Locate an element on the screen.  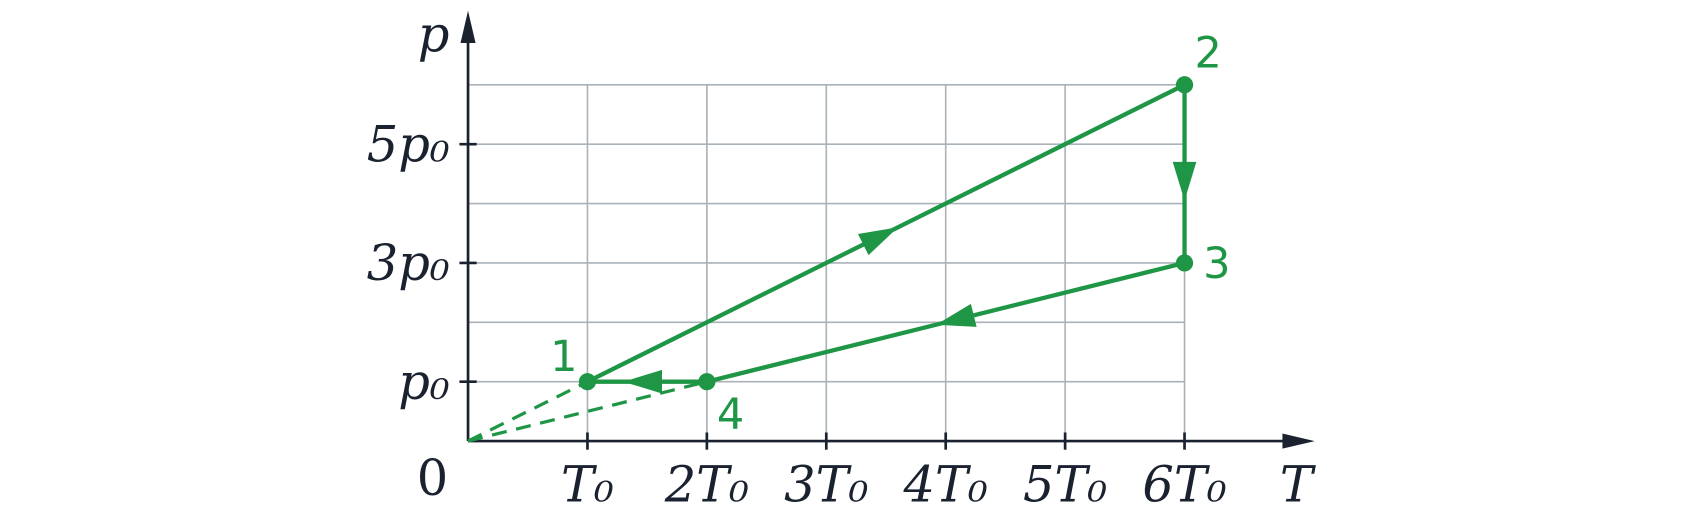
state-label: 2 is located at coordinates (1208, 54).